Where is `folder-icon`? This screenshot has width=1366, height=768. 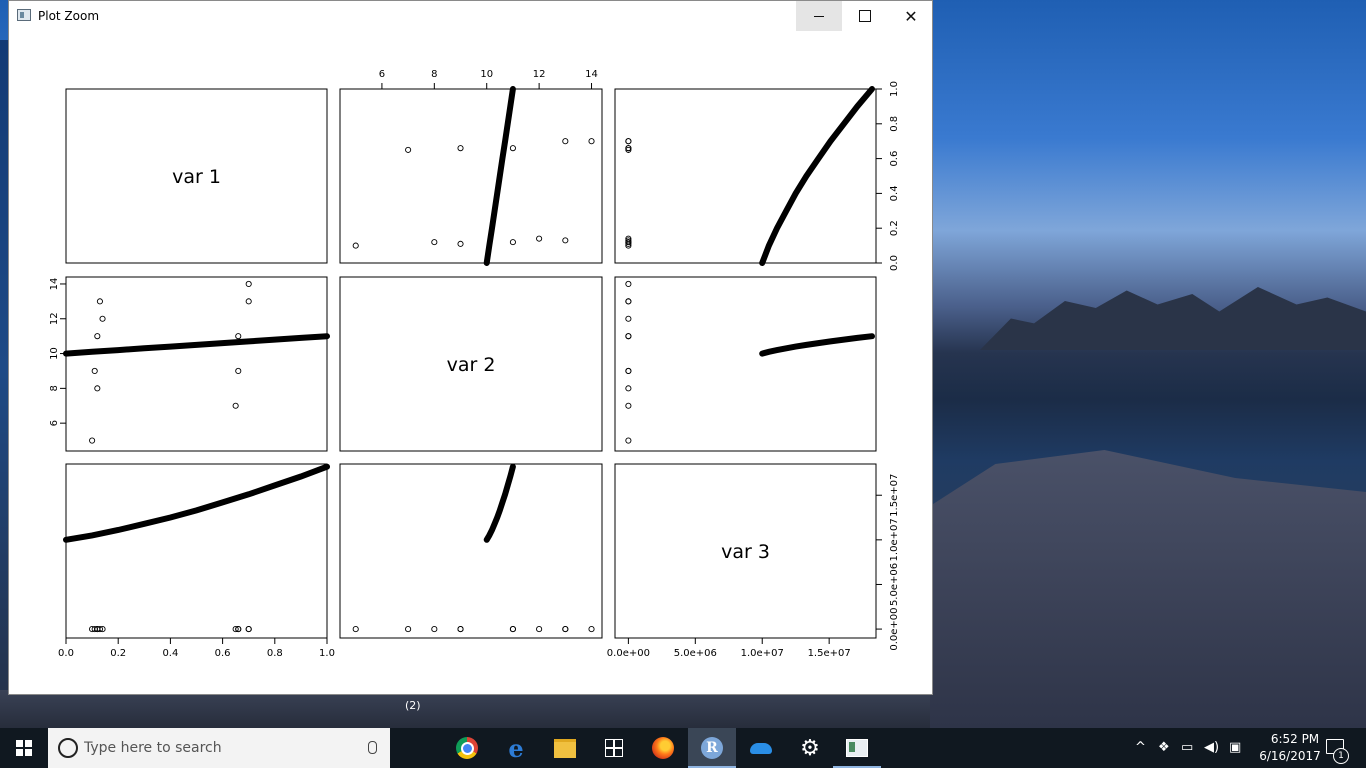 folder-icon is located at coordinates (565, 748).